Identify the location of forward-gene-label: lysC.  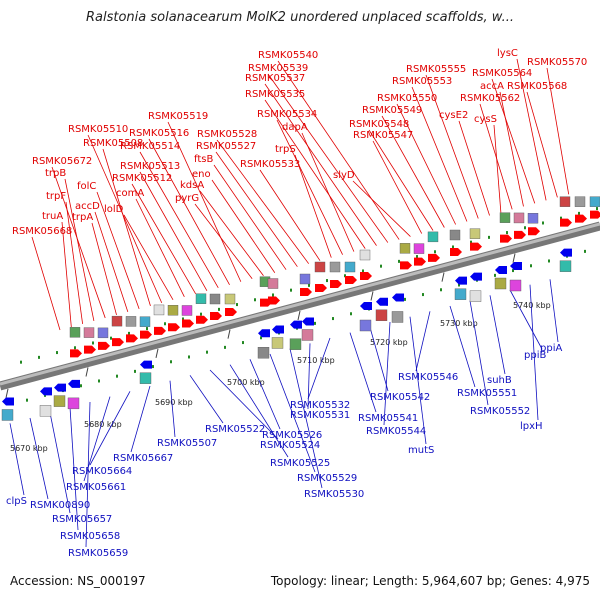
(507, 53).